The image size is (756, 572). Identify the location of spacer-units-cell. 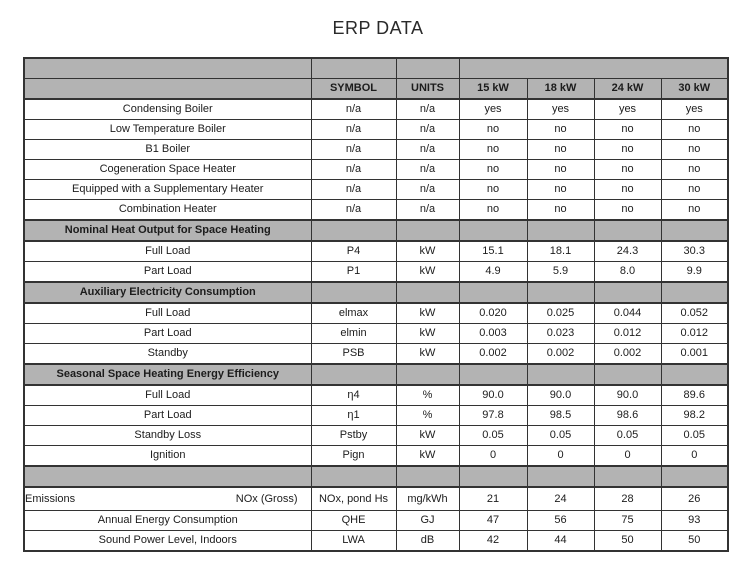
(427, 476).